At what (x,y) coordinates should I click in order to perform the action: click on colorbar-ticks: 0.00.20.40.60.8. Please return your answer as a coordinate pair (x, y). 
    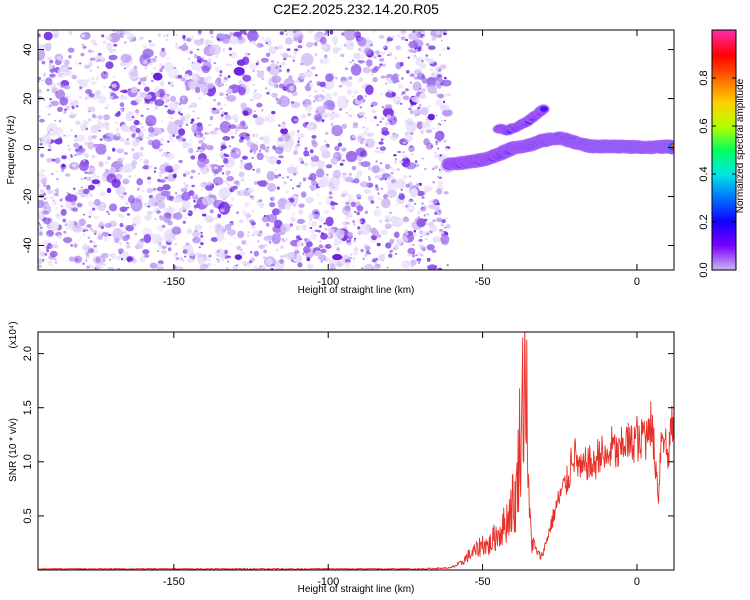
    Looking at the image, I should click on (717, 174).